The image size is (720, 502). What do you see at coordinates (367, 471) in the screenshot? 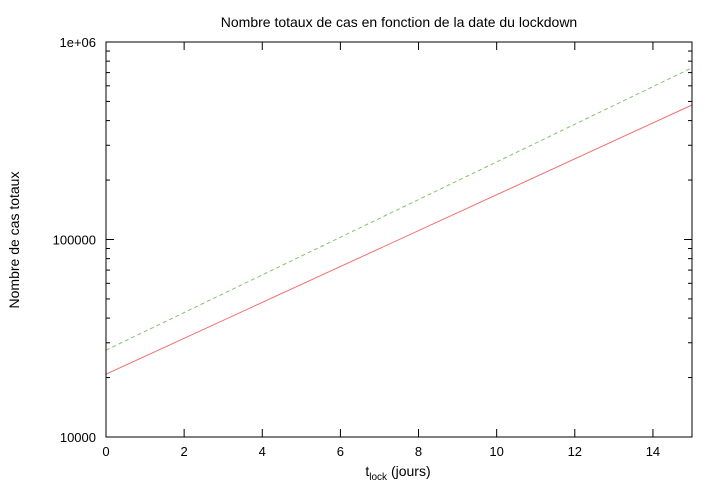
I see `x-axis-label-main: t` at bounding box center [367, 471].